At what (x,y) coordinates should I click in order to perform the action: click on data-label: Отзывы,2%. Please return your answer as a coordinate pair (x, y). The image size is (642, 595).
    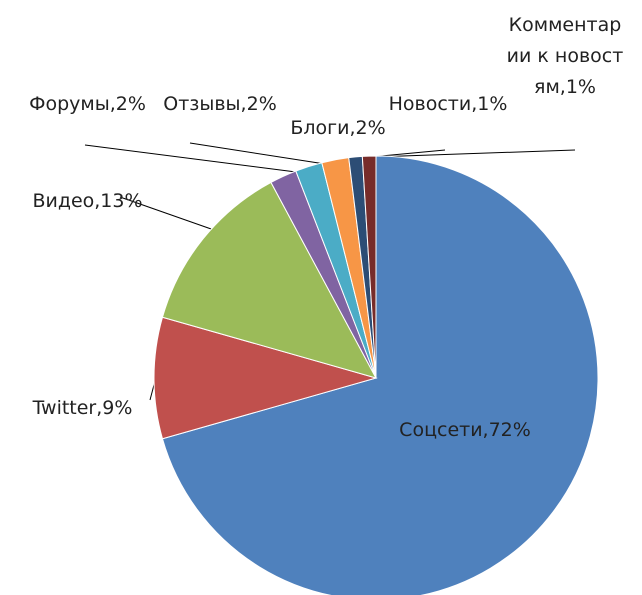
    Looking at the image, I should click on (220, 104).